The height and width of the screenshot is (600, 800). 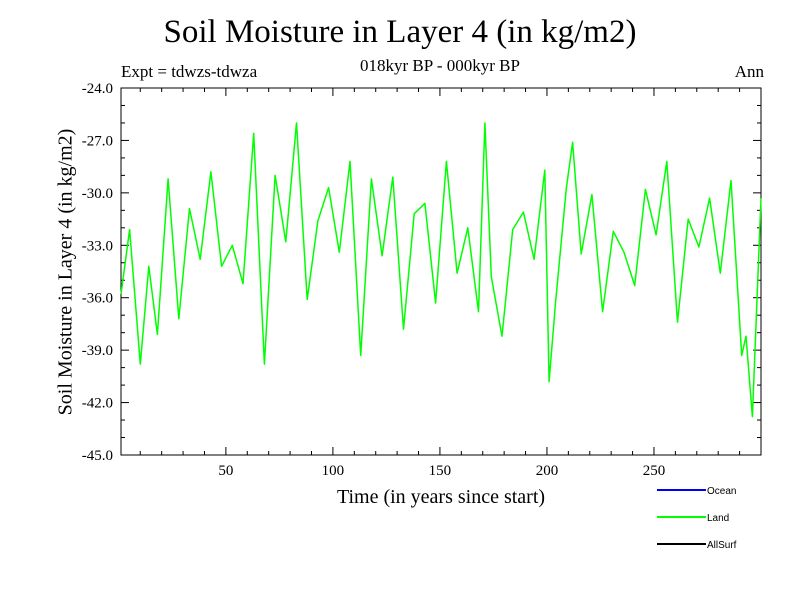 What do you see at coordinates (189, 71) in the screenshot?
I see `experiment-label: Expt = tdwzs-tdwza` at bounding box center [189, 71].